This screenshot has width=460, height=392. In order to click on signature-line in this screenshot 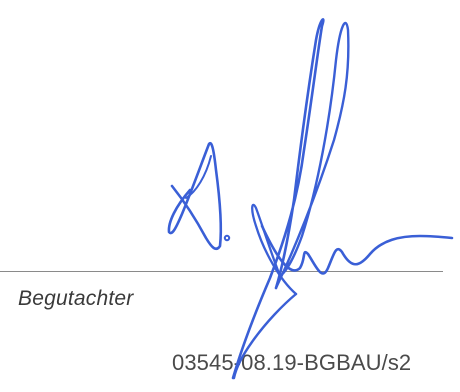, I will do `click(221, 271)`.